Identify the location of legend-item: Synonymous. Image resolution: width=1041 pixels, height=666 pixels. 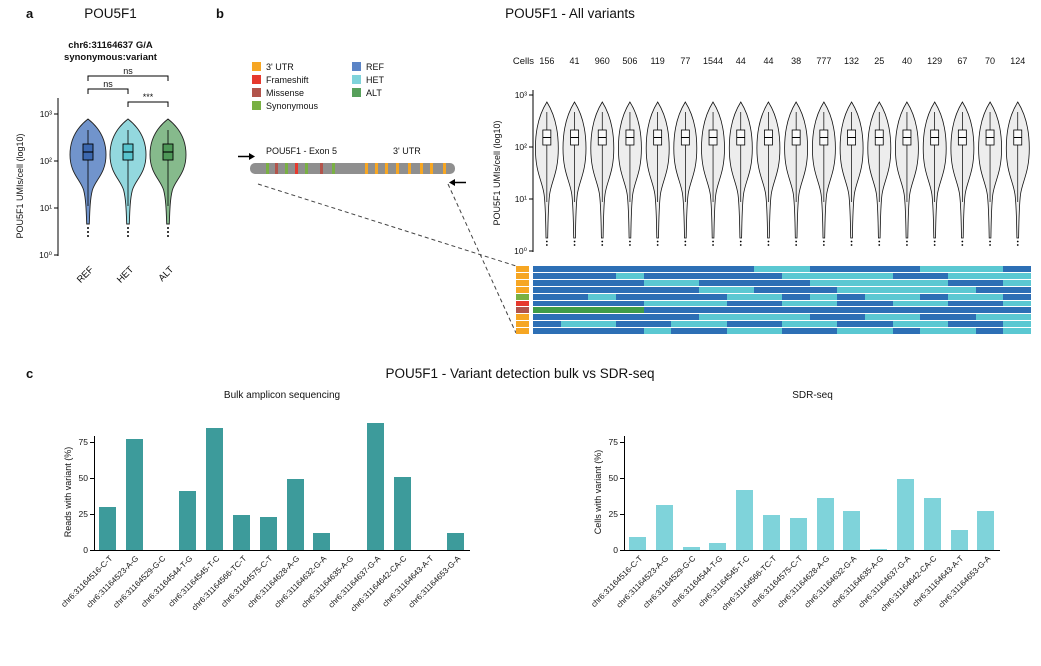
(285, 105).